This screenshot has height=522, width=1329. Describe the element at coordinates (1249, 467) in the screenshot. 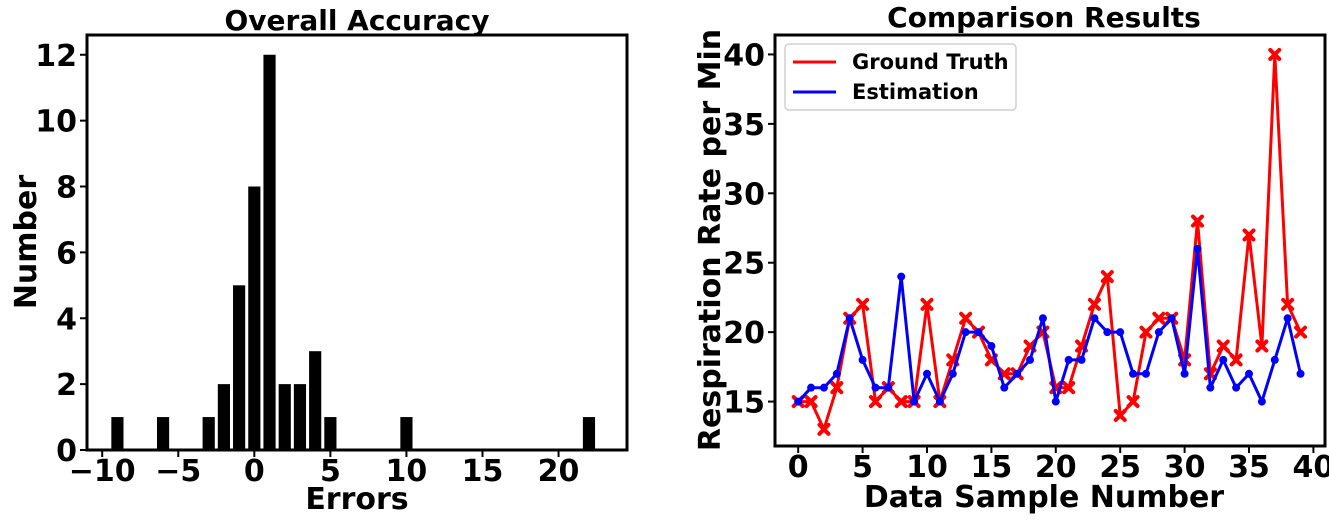

I see `comparison-x-tick-label: 35` at that location.